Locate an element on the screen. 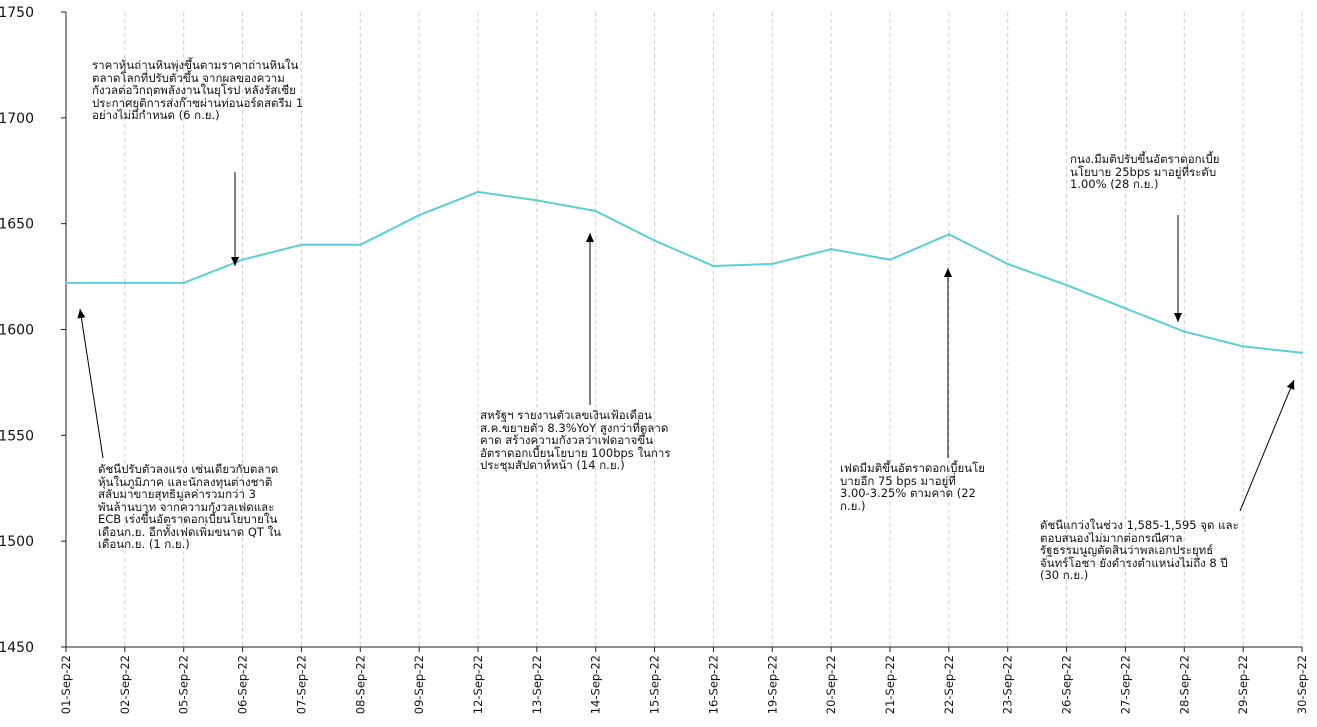  x-tick-label: 05-Sep-22 is located at coordinates (184, 684).